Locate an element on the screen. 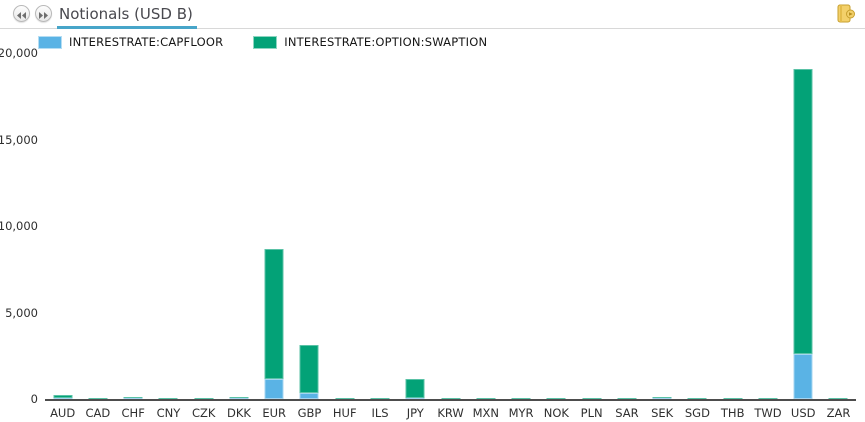  bar-segment-swaption-chf is located at coordinates (133, 397).